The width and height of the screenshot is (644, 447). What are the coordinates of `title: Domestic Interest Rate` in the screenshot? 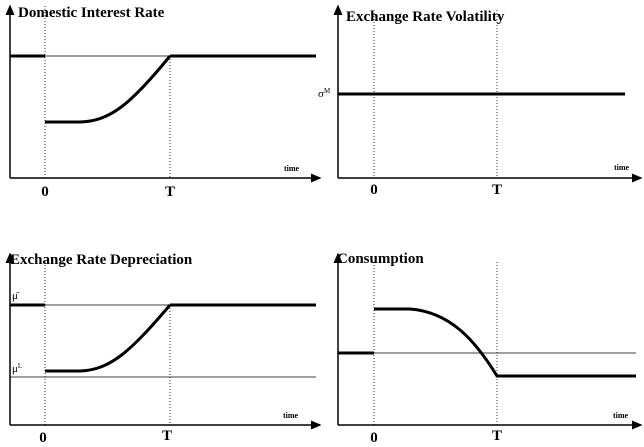 It's located at (91, 13).